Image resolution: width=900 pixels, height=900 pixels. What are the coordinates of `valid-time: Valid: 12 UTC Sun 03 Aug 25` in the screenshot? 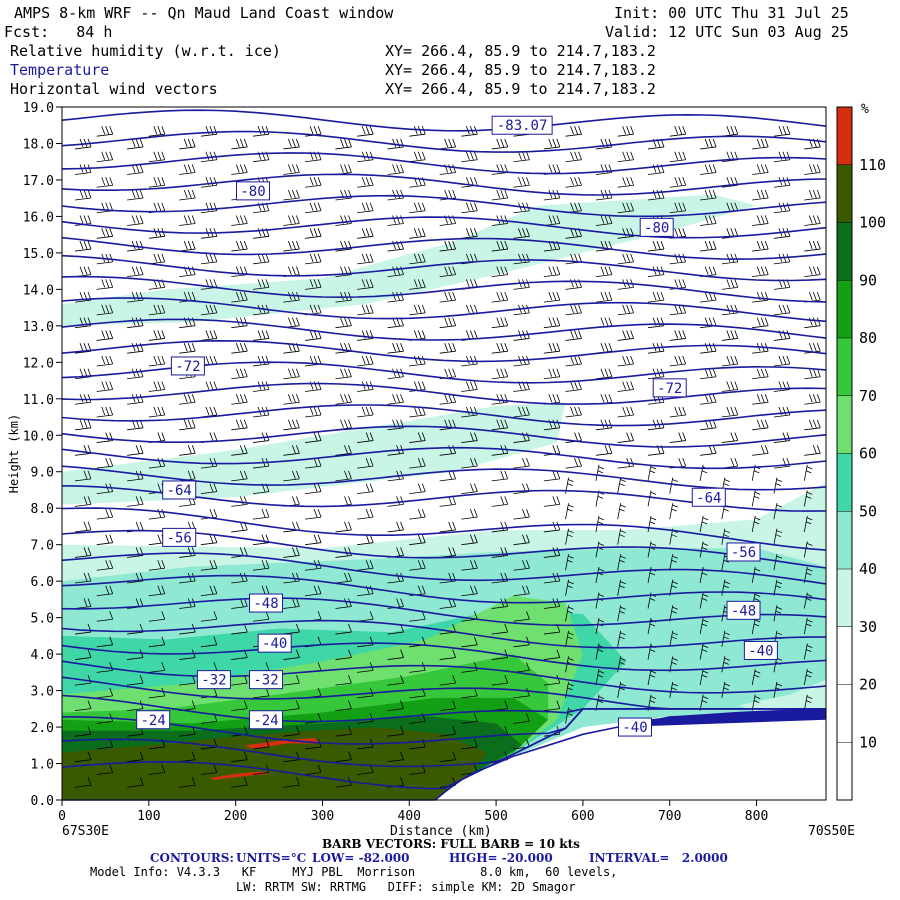 It's located at (727, 32).